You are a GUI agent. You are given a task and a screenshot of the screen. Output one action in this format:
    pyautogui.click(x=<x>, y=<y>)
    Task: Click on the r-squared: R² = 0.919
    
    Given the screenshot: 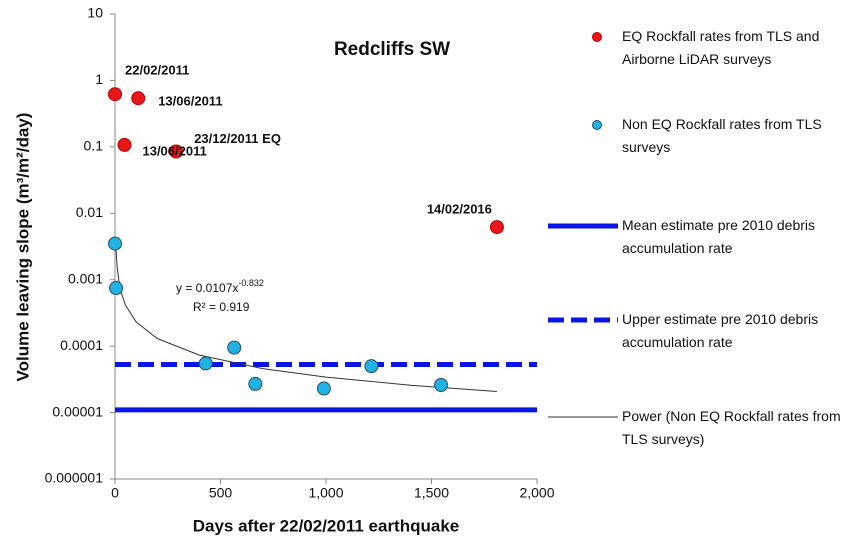 What is the action you would take?
    pyautogui.click(x=221, y=307)
    